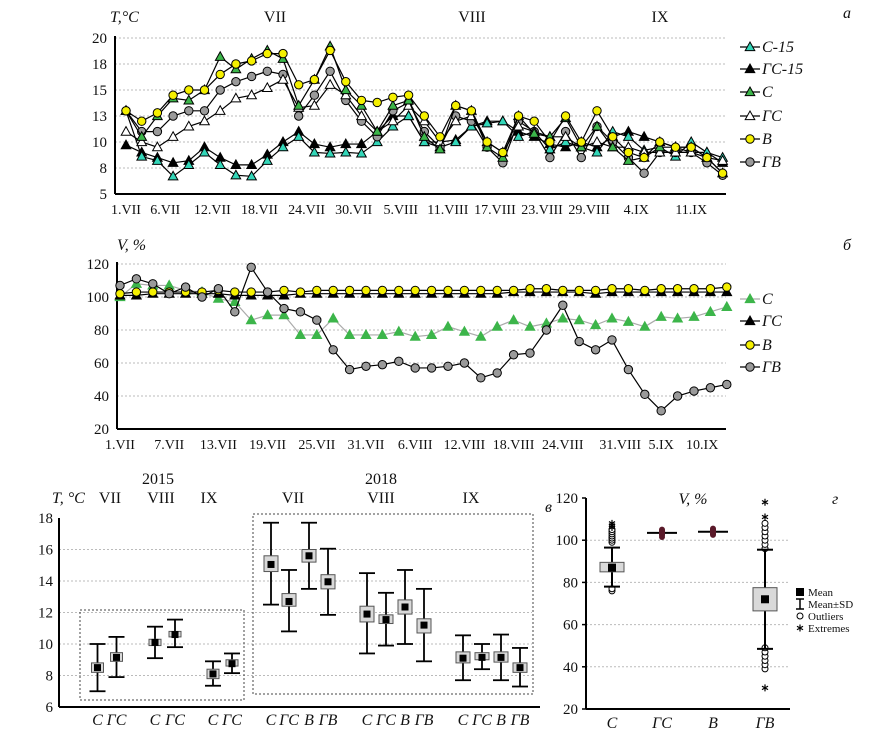 Image resolution: width=884 pixels, height=742 pixels. Describe the element at coordinates (767, 139) in the screenshot. I see `legend-label: В` at that location.